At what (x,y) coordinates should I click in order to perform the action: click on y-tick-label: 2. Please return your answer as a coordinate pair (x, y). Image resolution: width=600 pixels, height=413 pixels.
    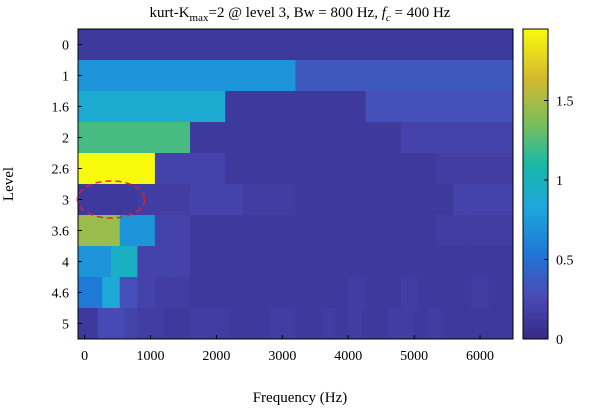
    Looking at the image, I should click on (65, 139).